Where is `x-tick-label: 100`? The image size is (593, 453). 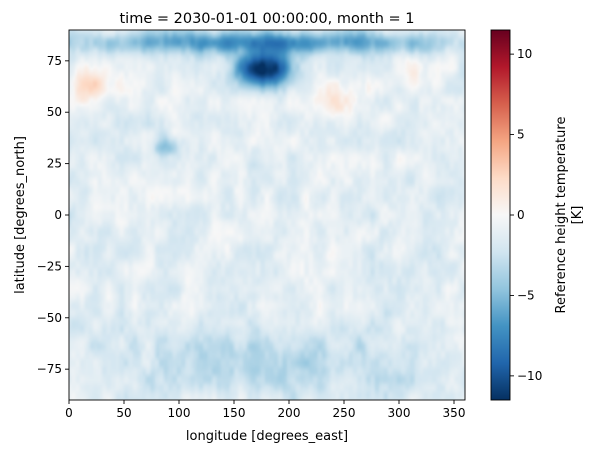
x-tick-label: 100 is located at coordinates (179, 413).